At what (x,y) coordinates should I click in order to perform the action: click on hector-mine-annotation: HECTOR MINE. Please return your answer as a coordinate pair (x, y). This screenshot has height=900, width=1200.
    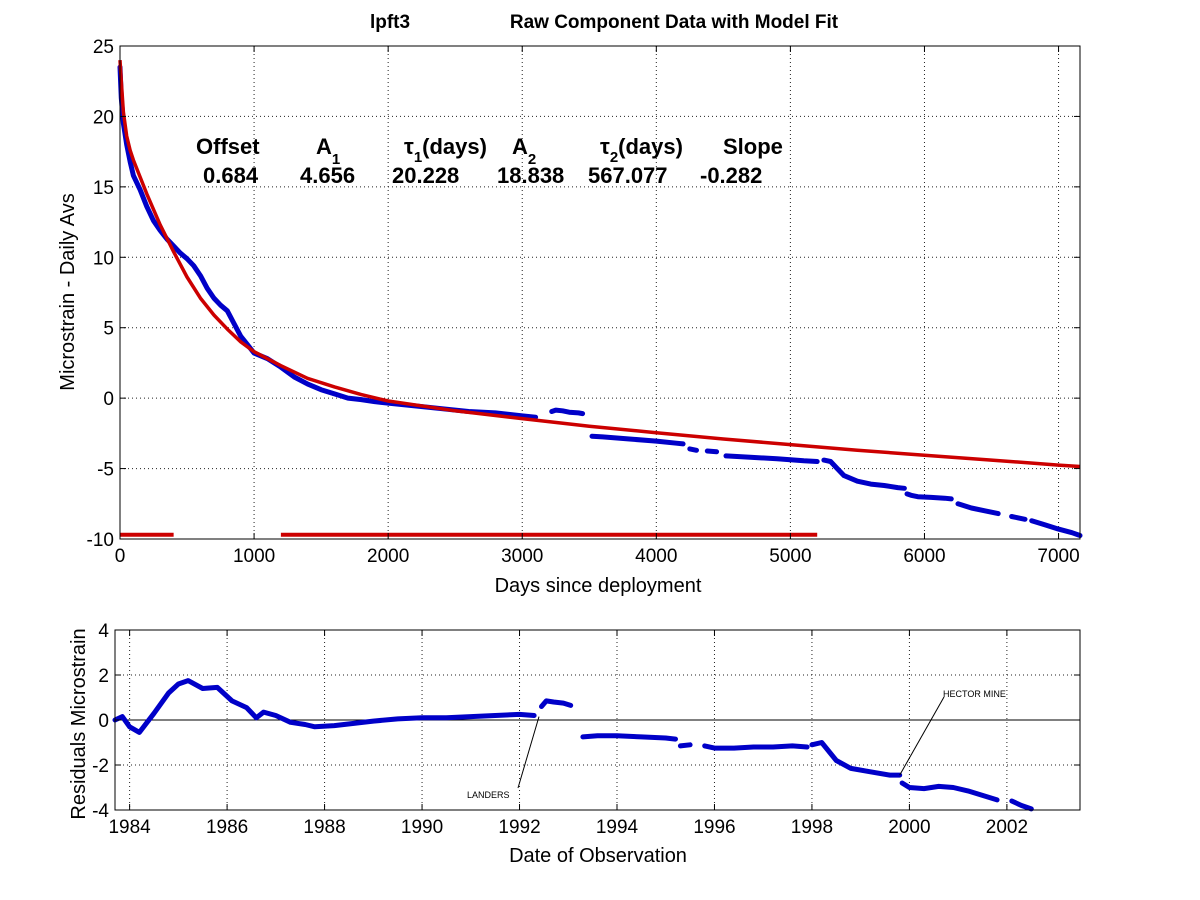
    Looking at the image, I should click on (974, 694).